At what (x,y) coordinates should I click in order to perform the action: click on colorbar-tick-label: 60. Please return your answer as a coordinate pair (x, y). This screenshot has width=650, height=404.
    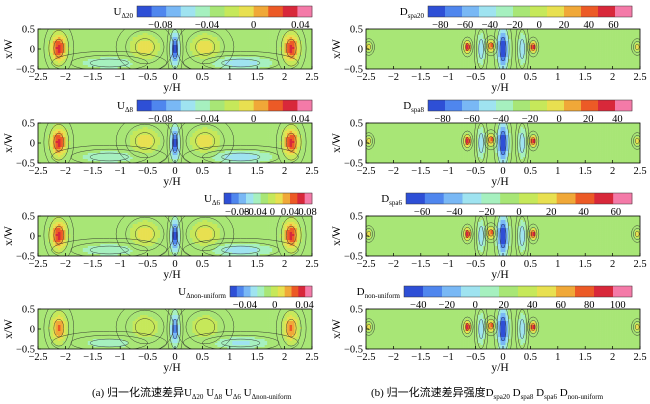
    Looking at the image, I should click on (613, 25).